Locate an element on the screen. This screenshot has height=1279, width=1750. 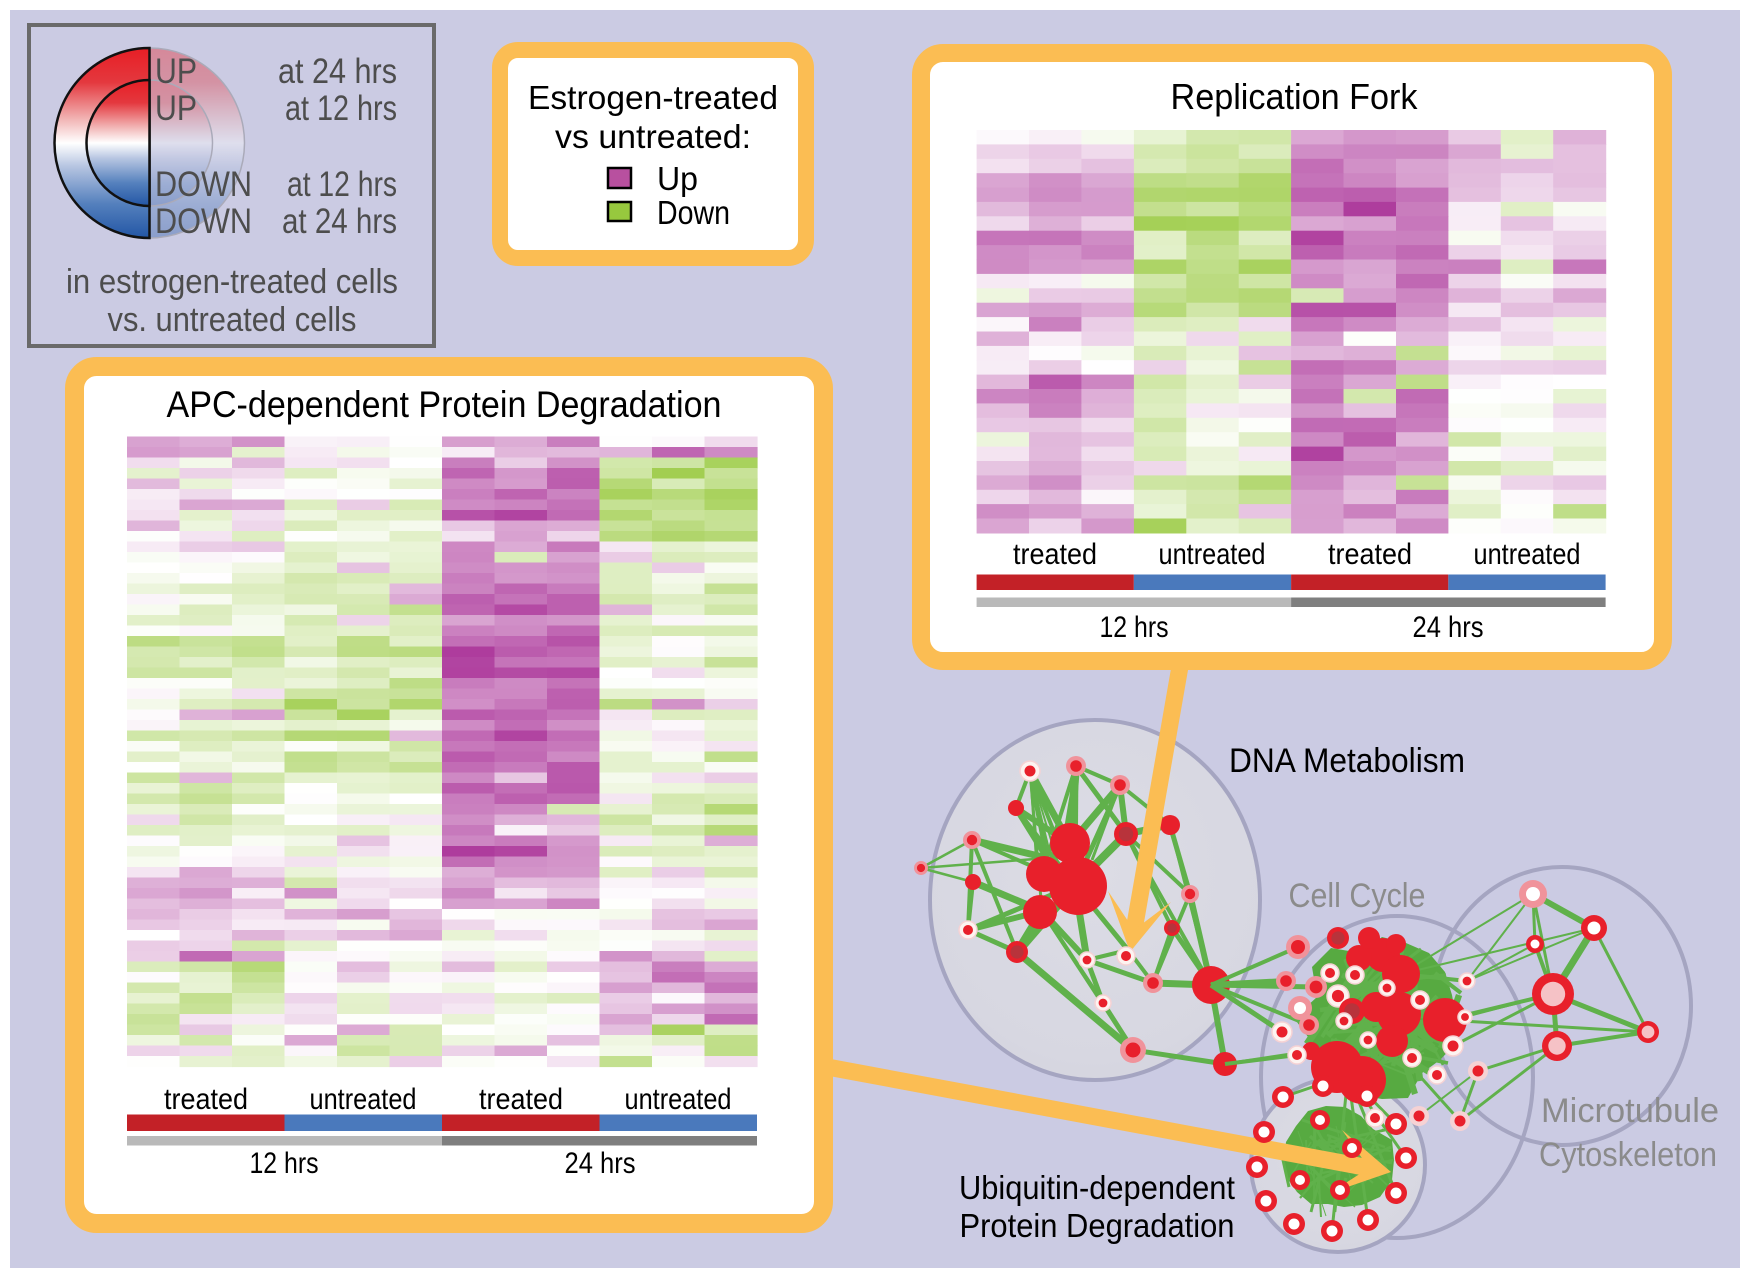
svg-text: Cytoskeleton is located at coordinates (1628, 1155).